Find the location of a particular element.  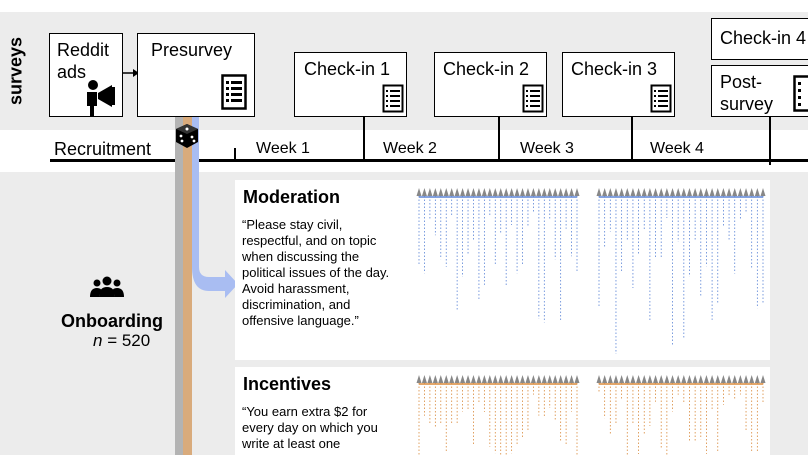

moderation-title: Moderation is located at coordinates (291, 197).